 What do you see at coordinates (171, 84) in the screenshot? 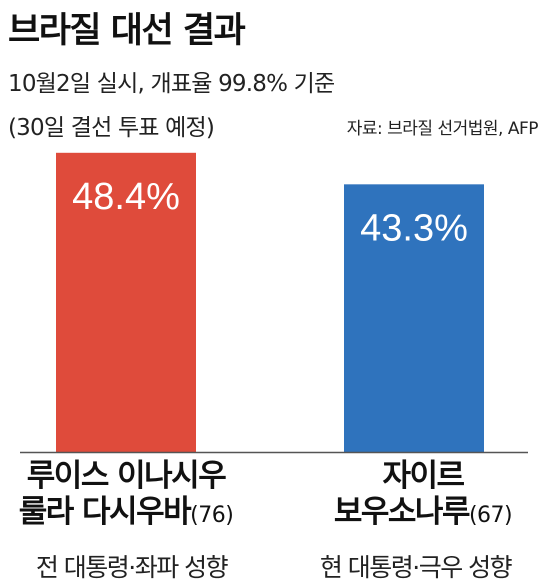
I see `chart-subtitle: 10월2일 실시, 개표율 99.8% 기준` at bounding box center [171, 84].